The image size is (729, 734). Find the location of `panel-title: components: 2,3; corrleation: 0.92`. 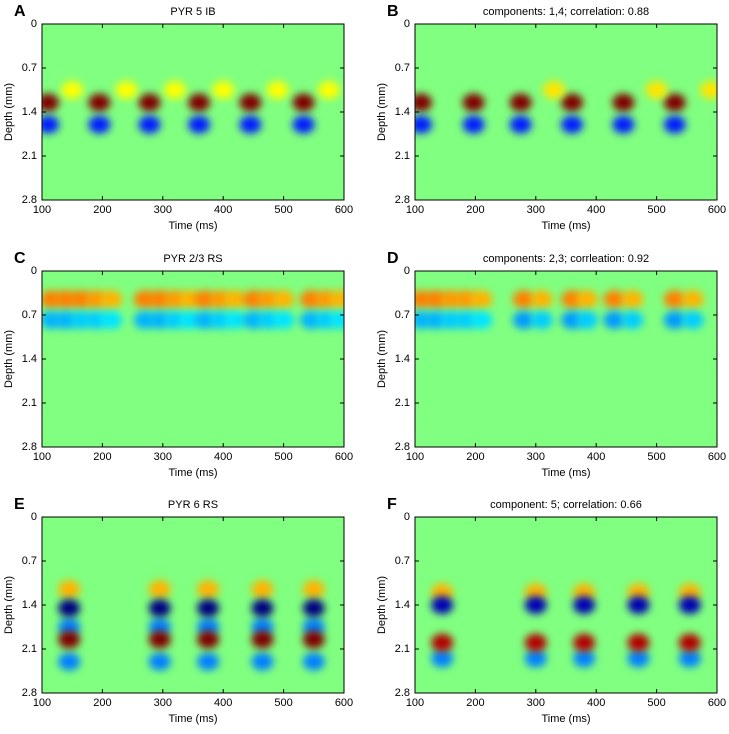

panel-title: components: 2,3; corrleation: 0.92 is located at coordinates (566, 259).